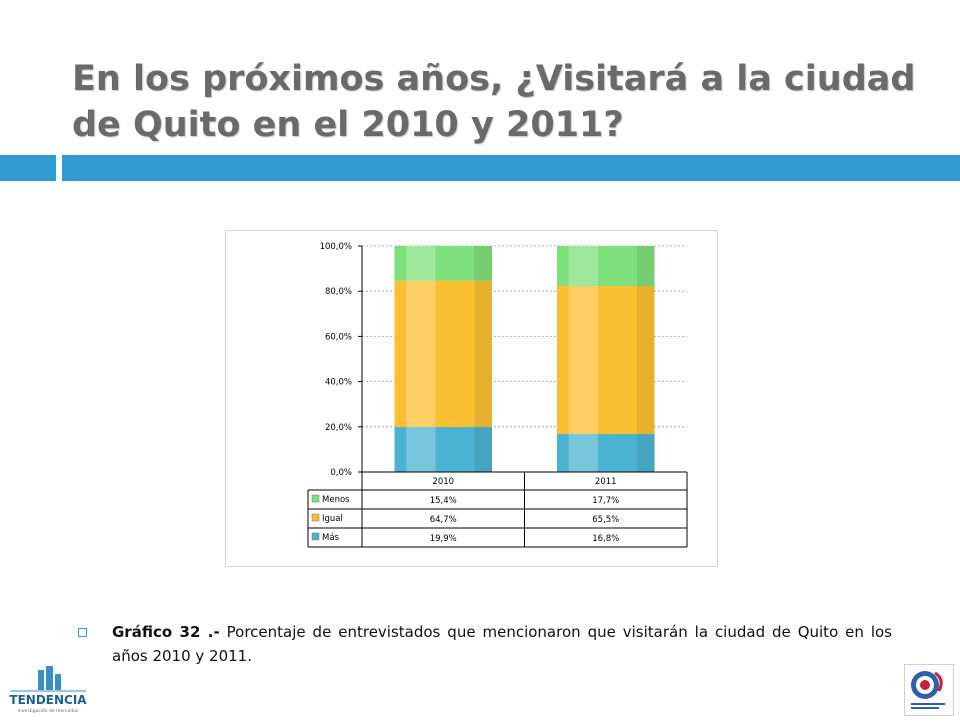 This screenshot has width=960, height=722. I want to click on y-tick-label: 60,0%, so click(338, 337).